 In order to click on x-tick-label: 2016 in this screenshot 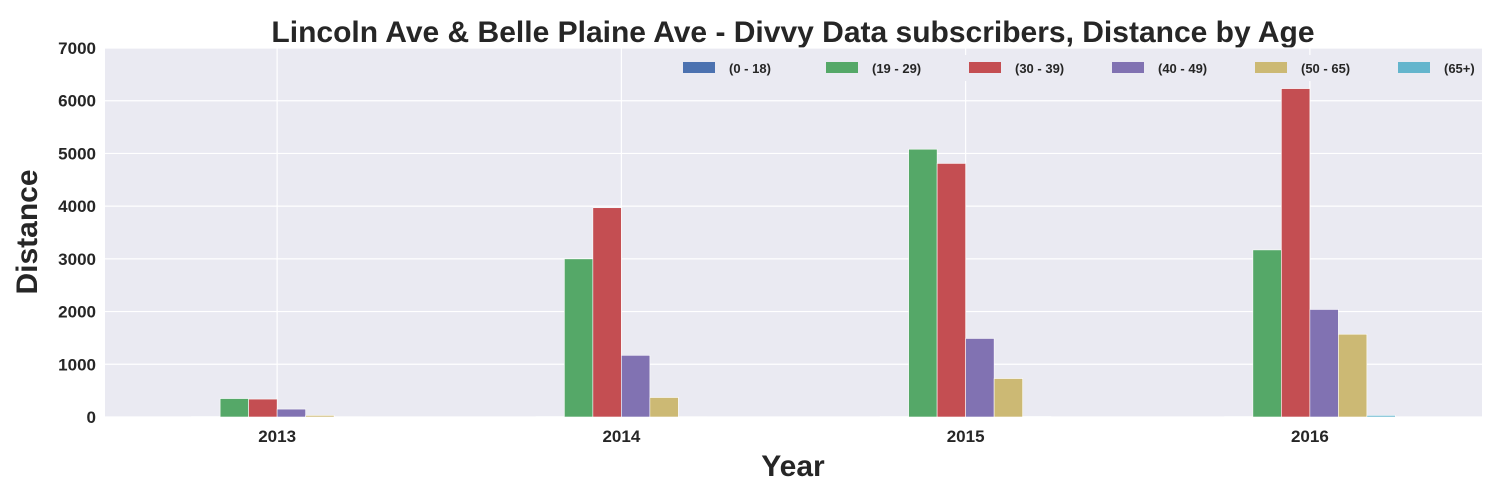, I will do `click(1310, 436)`.